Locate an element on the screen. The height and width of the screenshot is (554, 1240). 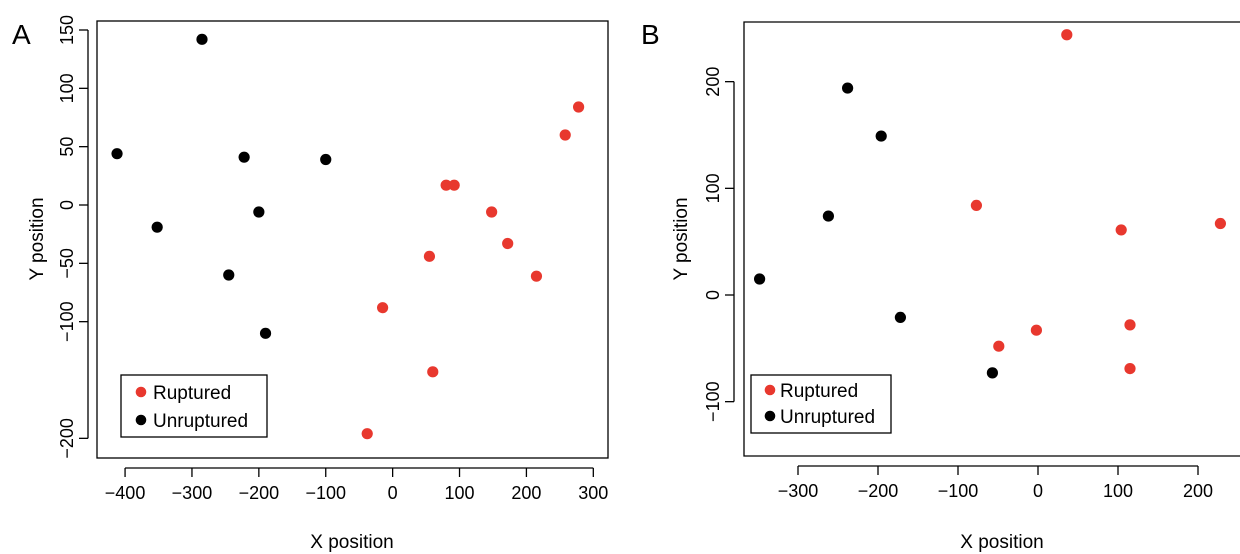
y-tick-label-b: −100 is located at coordinates (713, 401).